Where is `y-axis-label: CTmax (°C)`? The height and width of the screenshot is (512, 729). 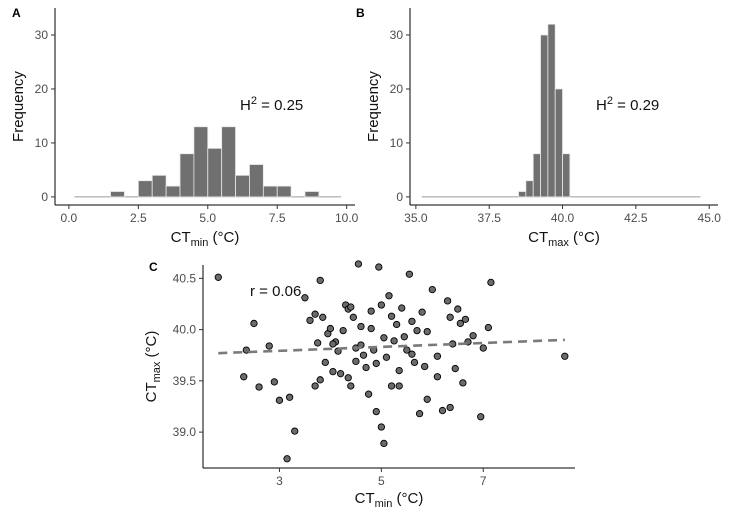 y-axis-label: CTmax (°C) is located at coordinates (153, 367).